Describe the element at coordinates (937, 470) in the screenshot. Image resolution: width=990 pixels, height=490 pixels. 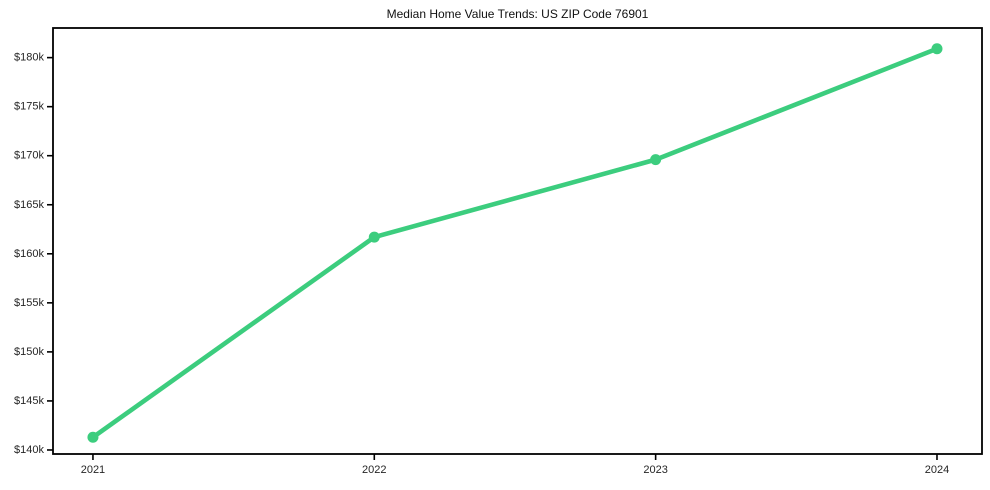
I see `x-tick-label: 2024` at that location.